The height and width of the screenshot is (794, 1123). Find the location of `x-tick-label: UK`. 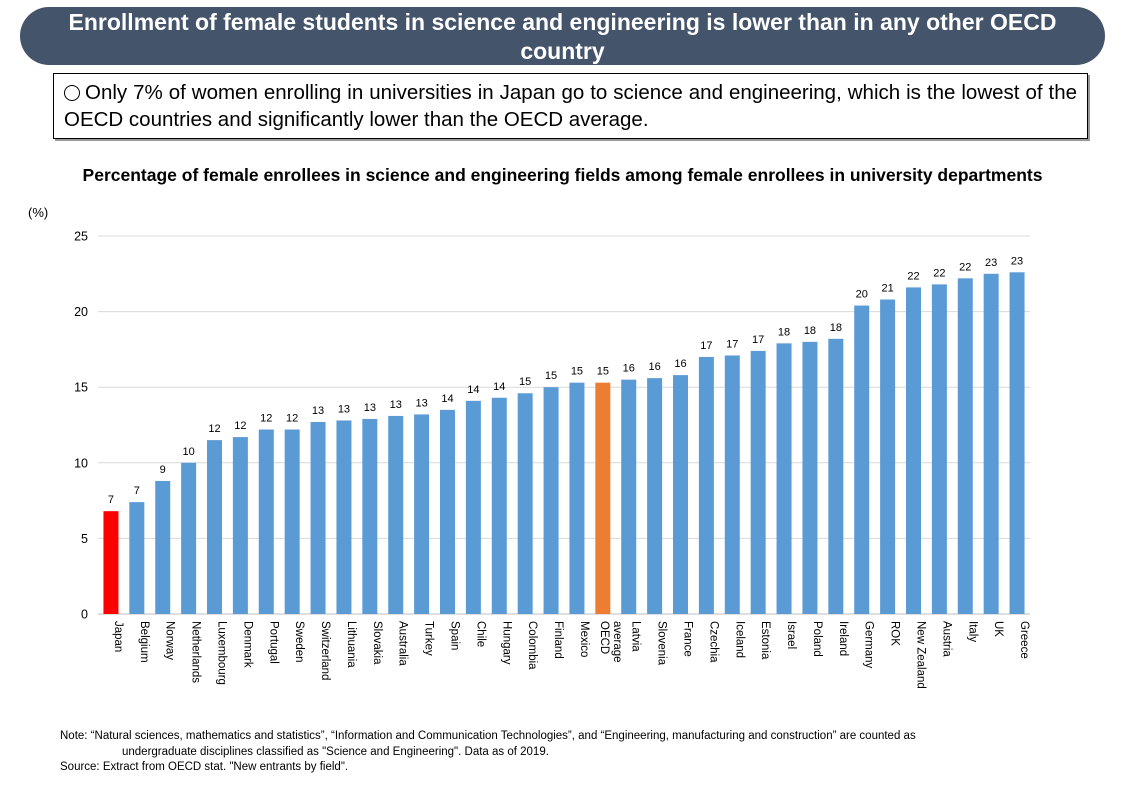

x-tick-label: UK is located at coordinates (998, 629).